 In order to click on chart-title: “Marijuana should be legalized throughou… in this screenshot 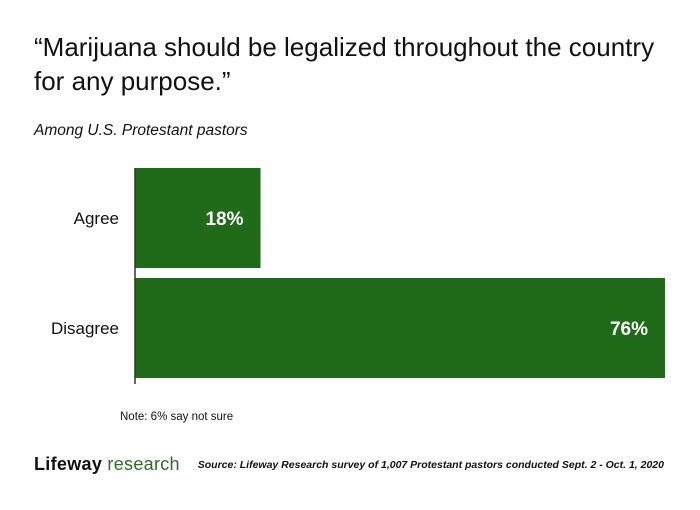, I will do `click(344, 64)`.